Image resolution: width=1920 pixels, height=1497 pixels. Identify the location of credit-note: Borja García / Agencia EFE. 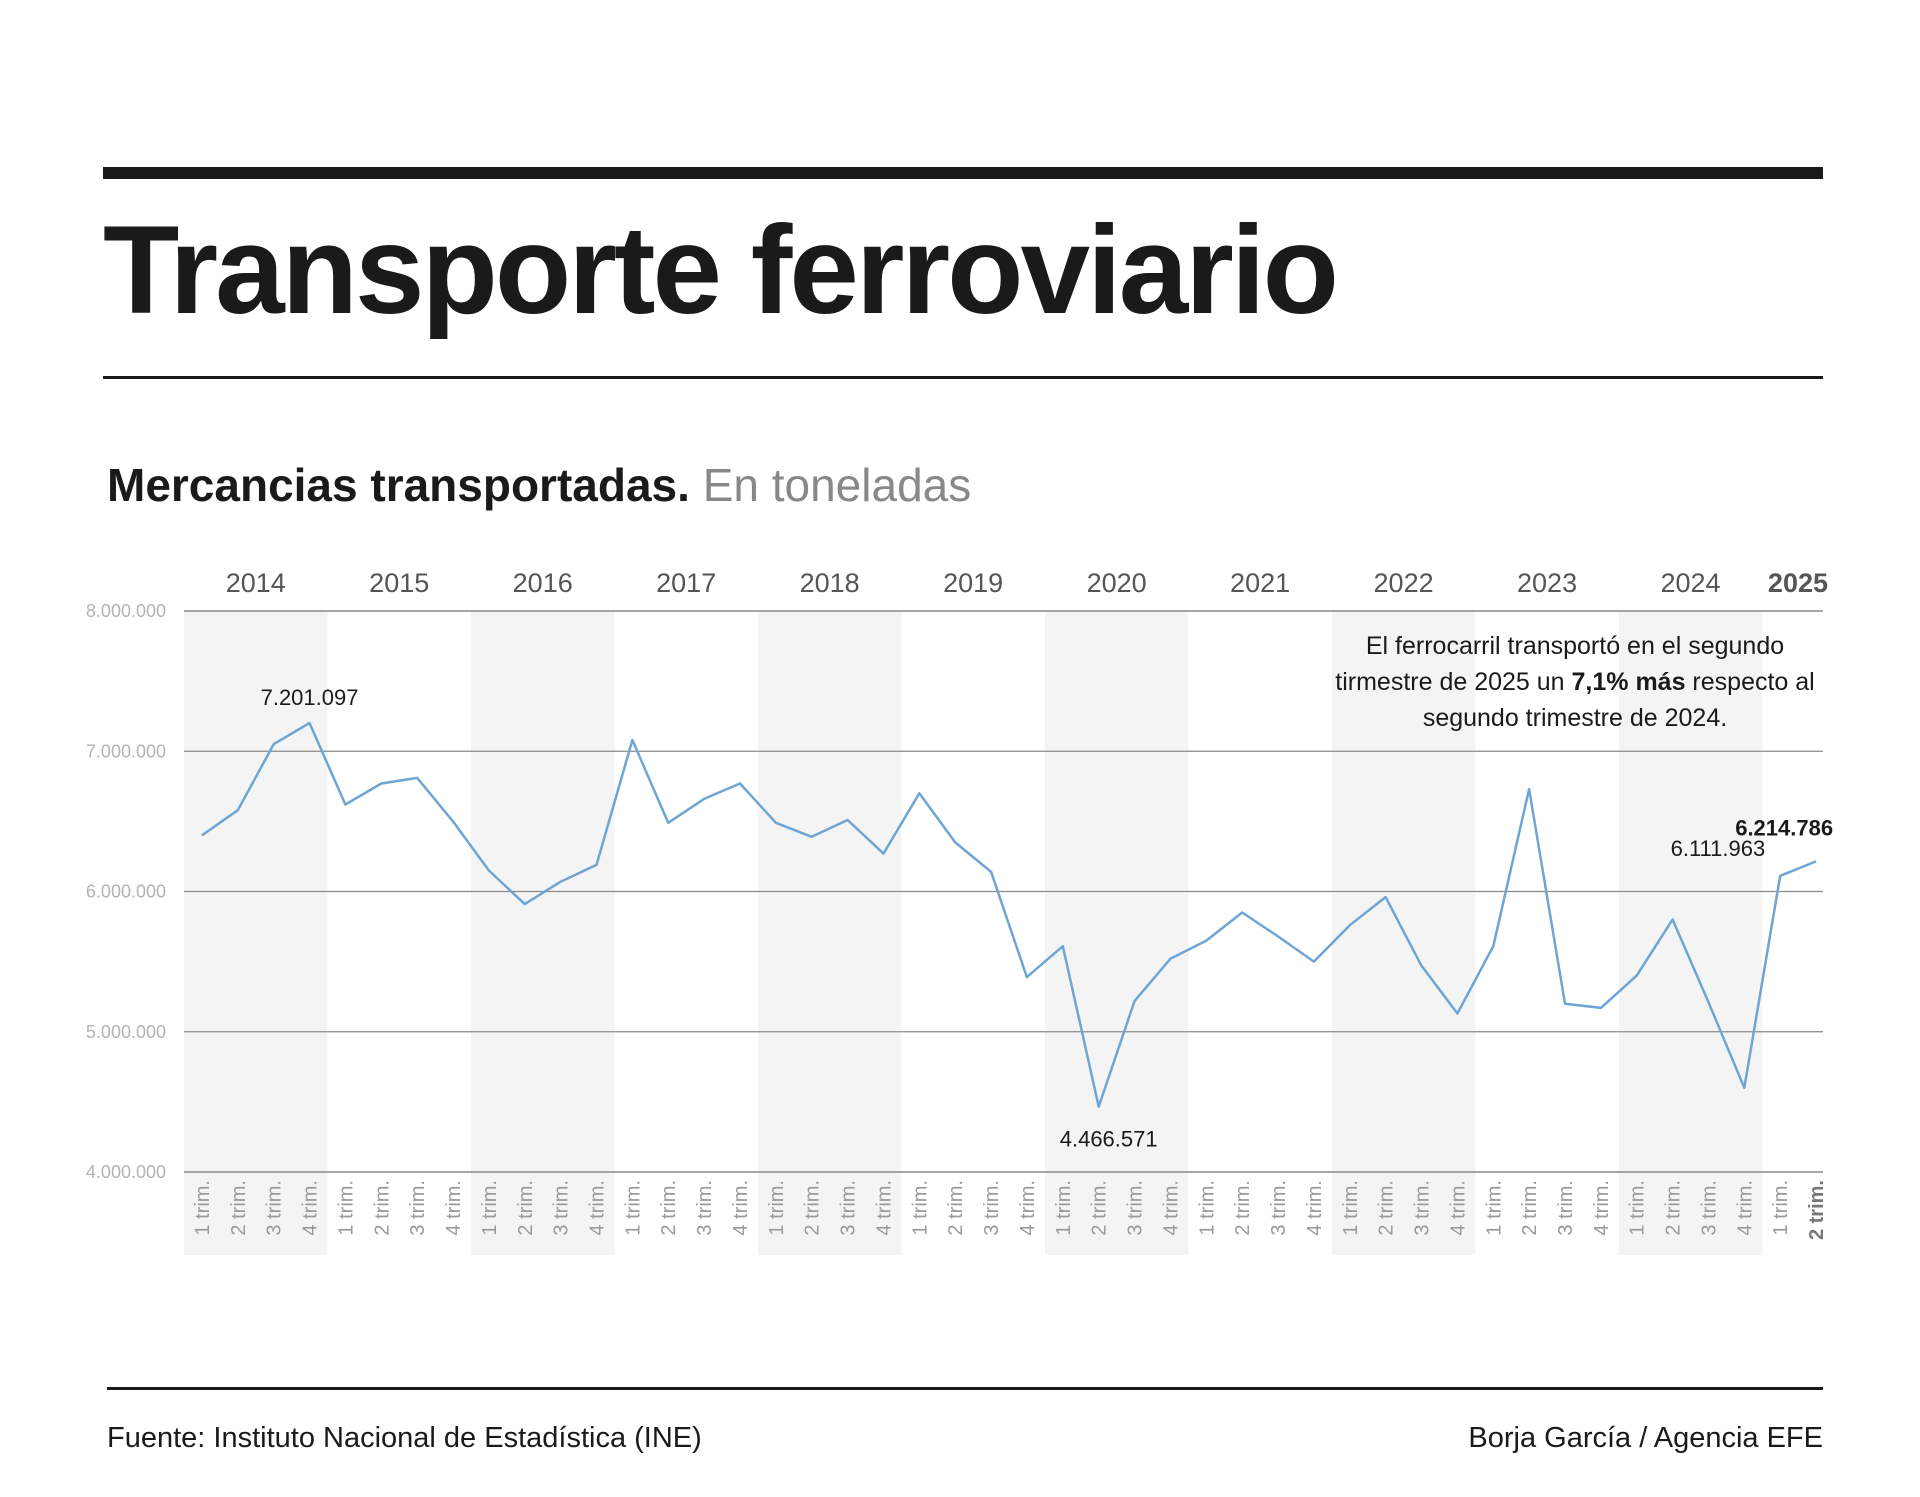
(1645, 1438).